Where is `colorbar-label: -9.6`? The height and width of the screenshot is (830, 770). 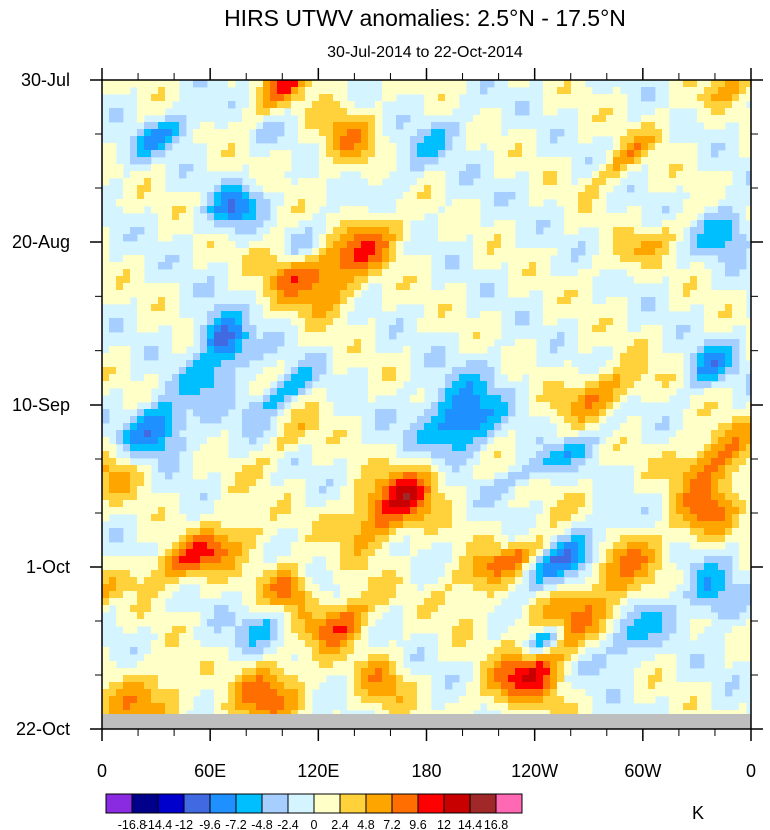
colorbar-label: -9.6 is located at coordinates (210, 824).